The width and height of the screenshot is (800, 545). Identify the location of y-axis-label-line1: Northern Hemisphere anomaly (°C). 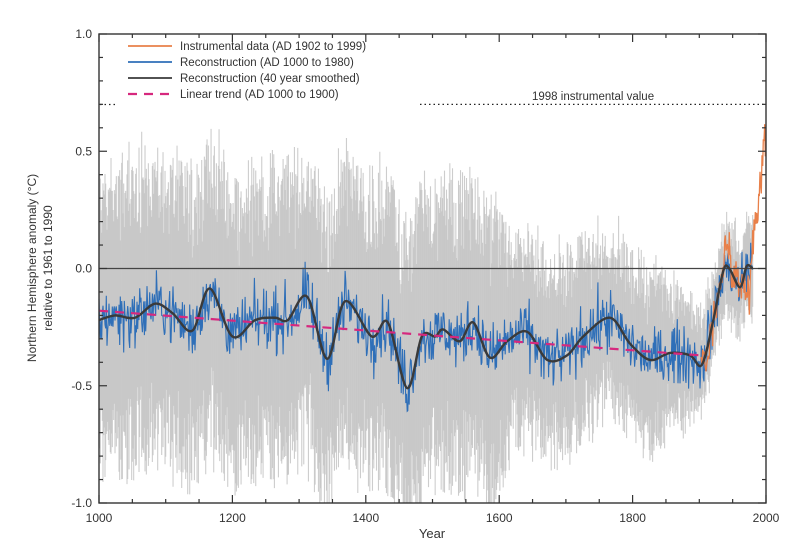
(32, 268).